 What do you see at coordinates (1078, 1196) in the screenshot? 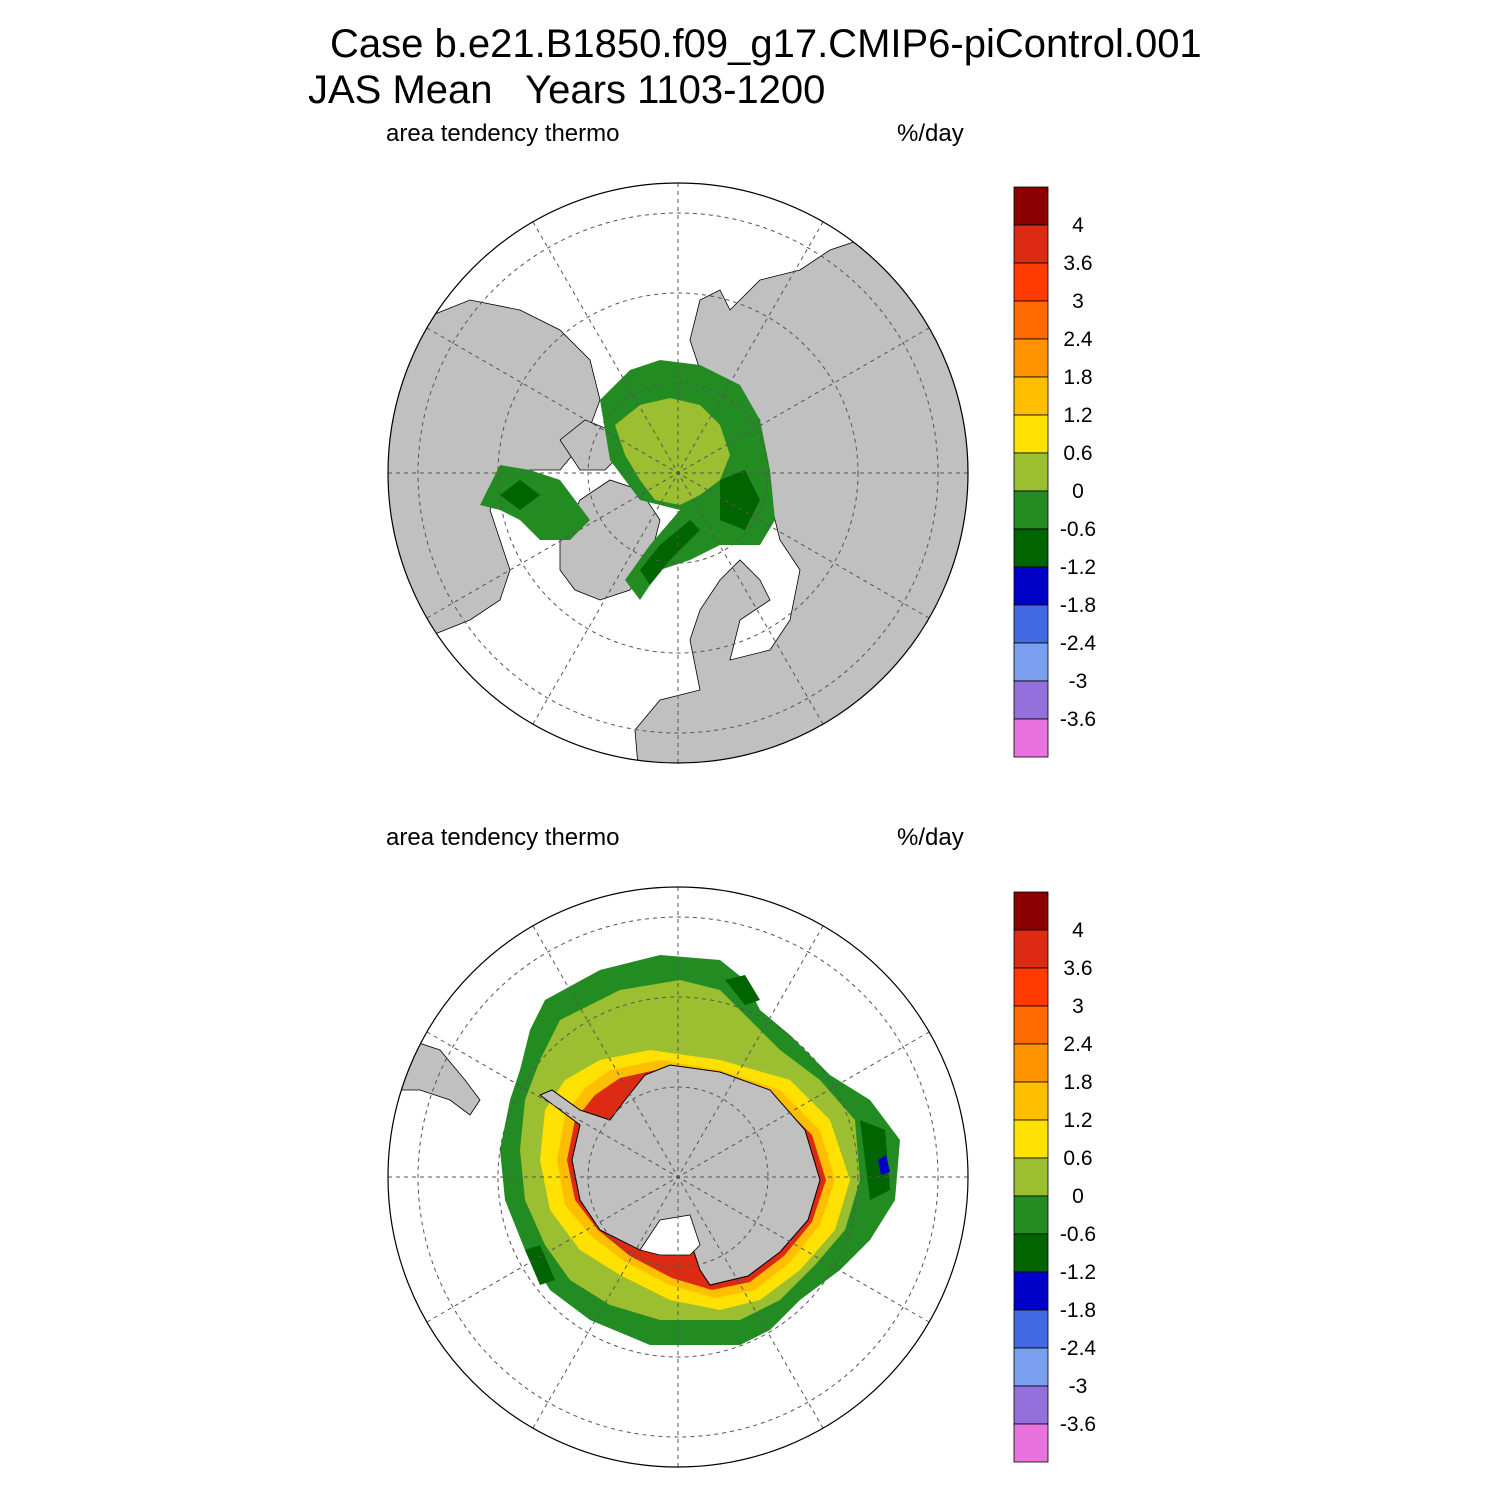
I see `south-colorbar-tick-label: 0` at bounding box center [1078, 1196].